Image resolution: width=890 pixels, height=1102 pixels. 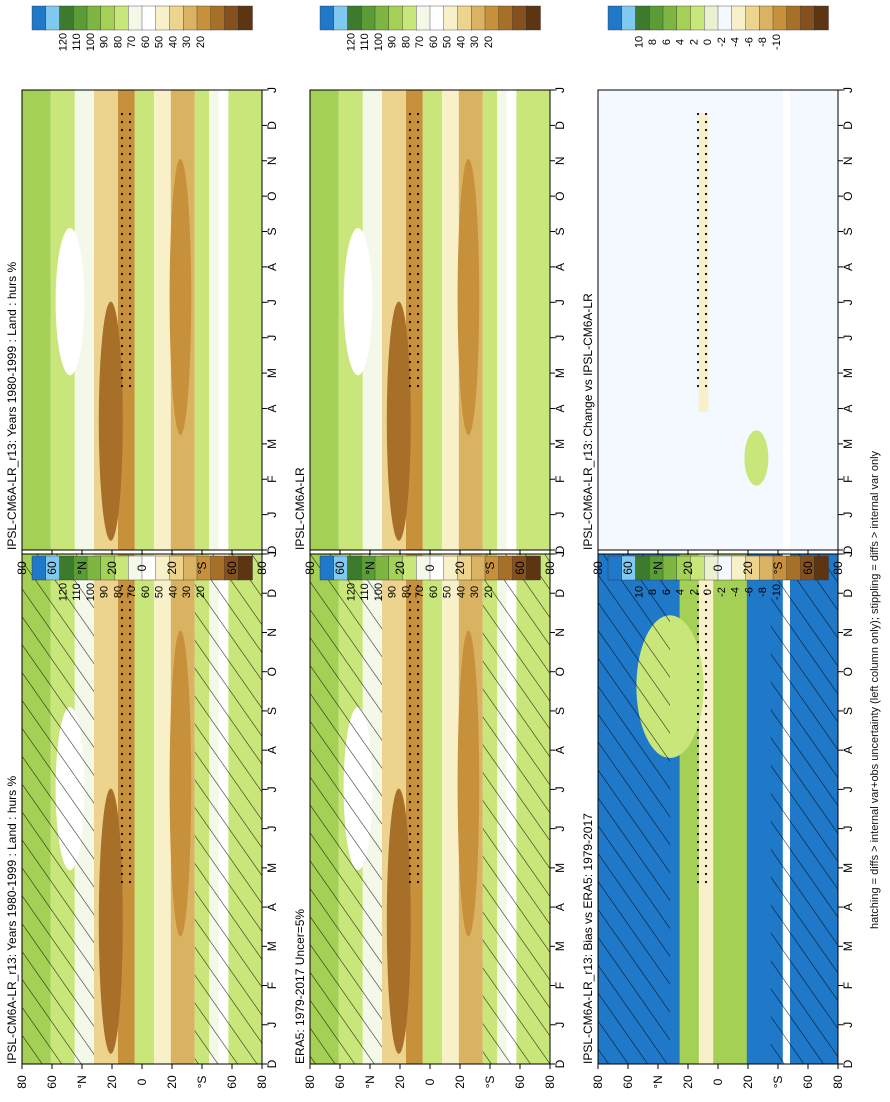 I want to click on colorbar-label: 100, so click(x=91, y=42).